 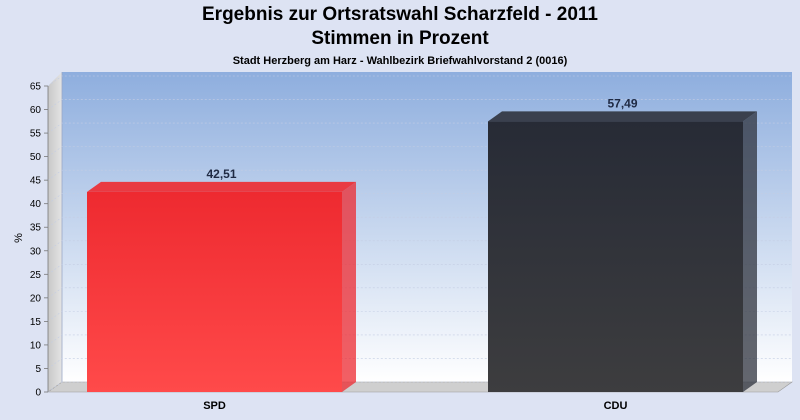 What do you see at coordinates (36, 181) in the screenshot?
I see `y-tick-label: 45` at bounding box center [36, 181].